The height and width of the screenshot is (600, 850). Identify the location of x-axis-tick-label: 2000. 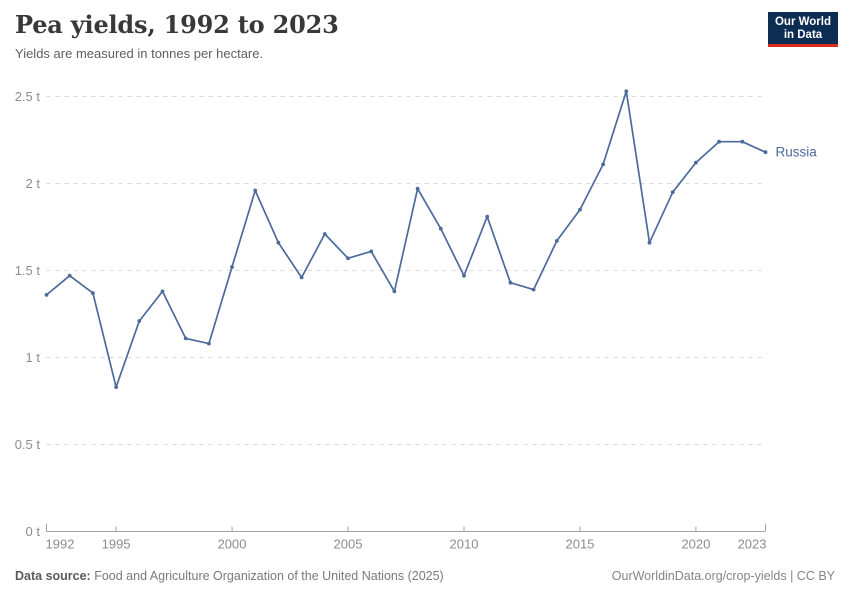
(232, 544).